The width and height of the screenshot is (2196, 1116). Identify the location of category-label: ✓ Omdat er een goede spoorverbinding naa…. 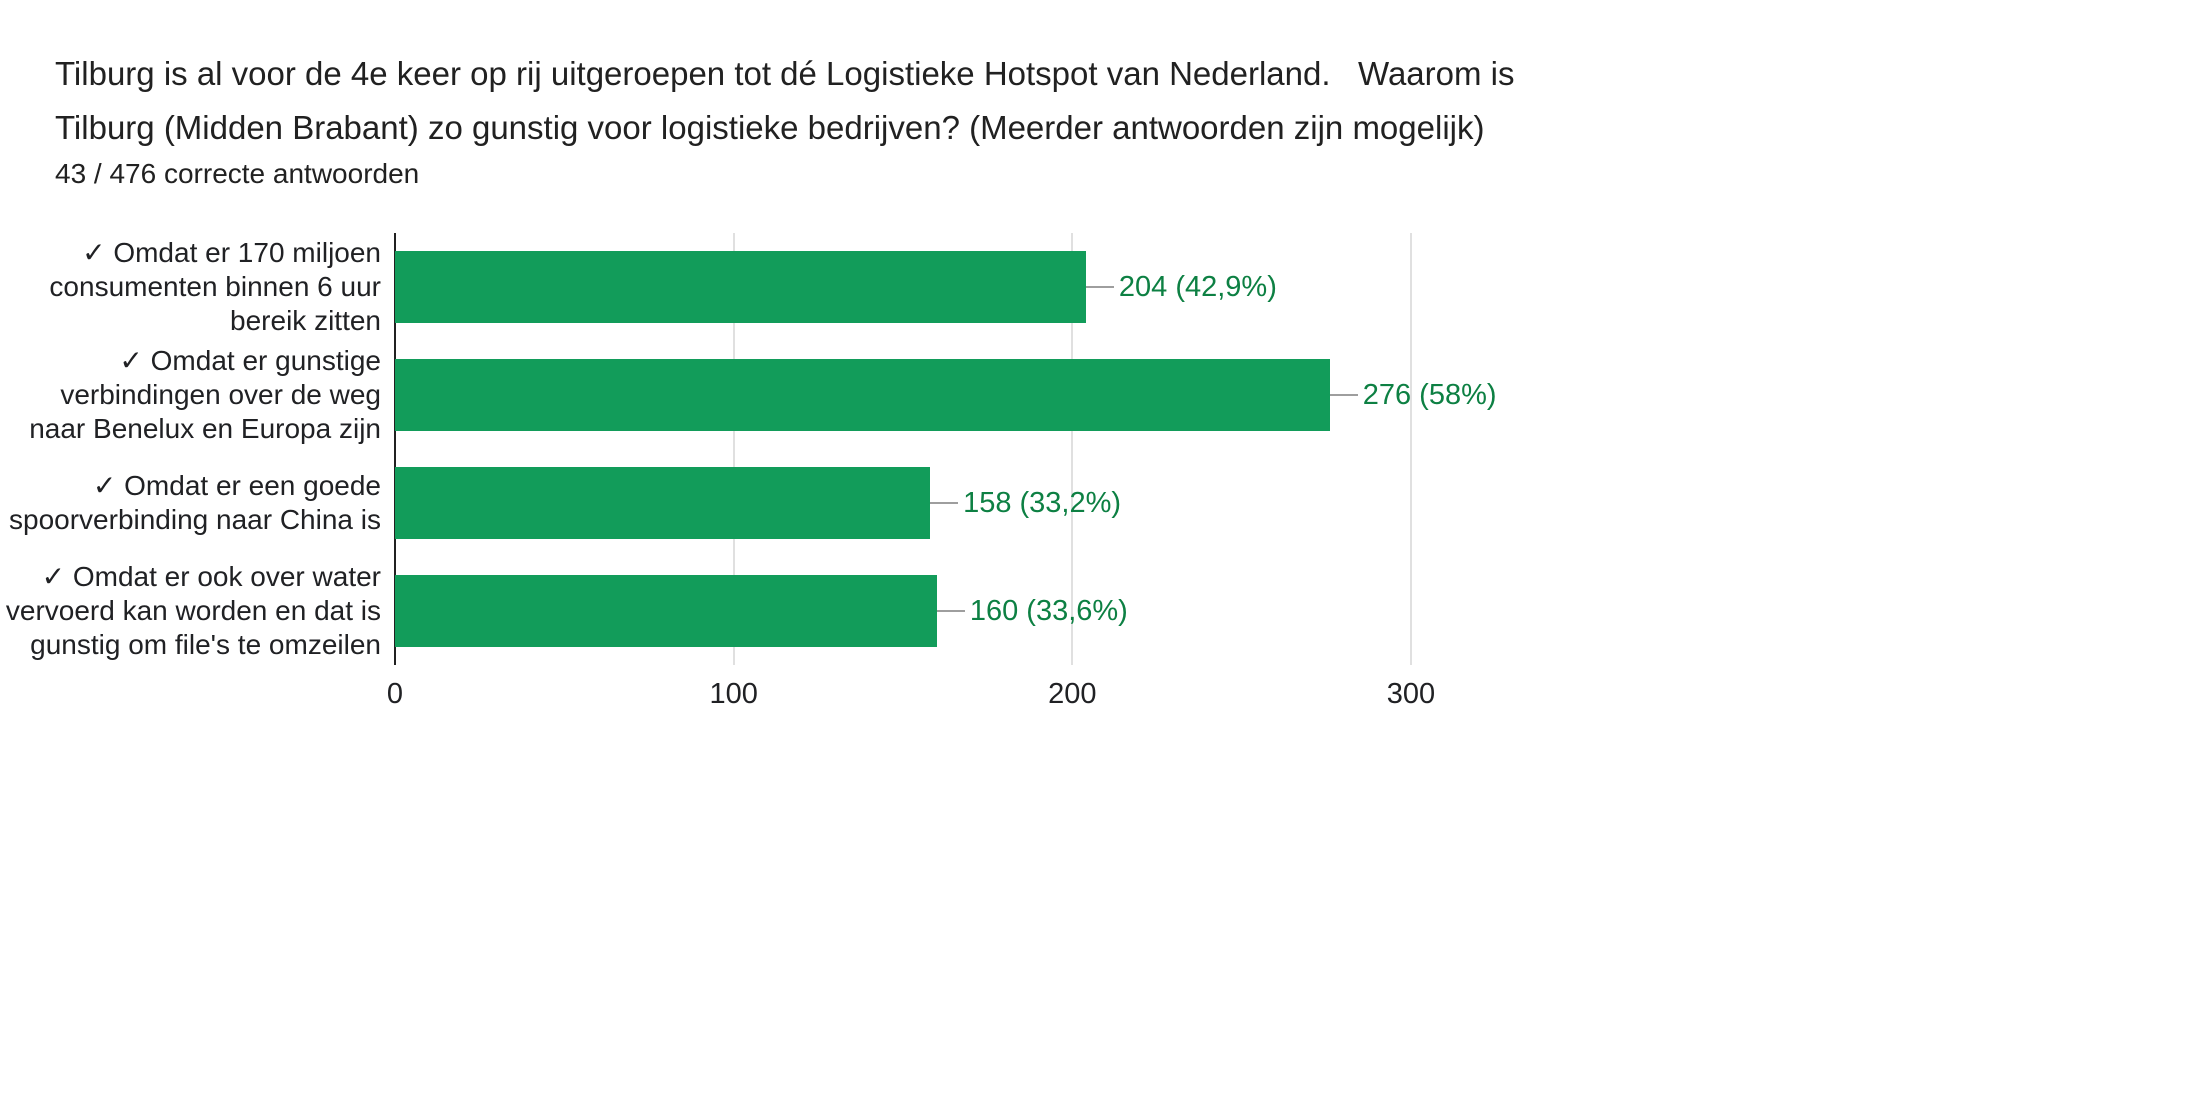
(195, 502).